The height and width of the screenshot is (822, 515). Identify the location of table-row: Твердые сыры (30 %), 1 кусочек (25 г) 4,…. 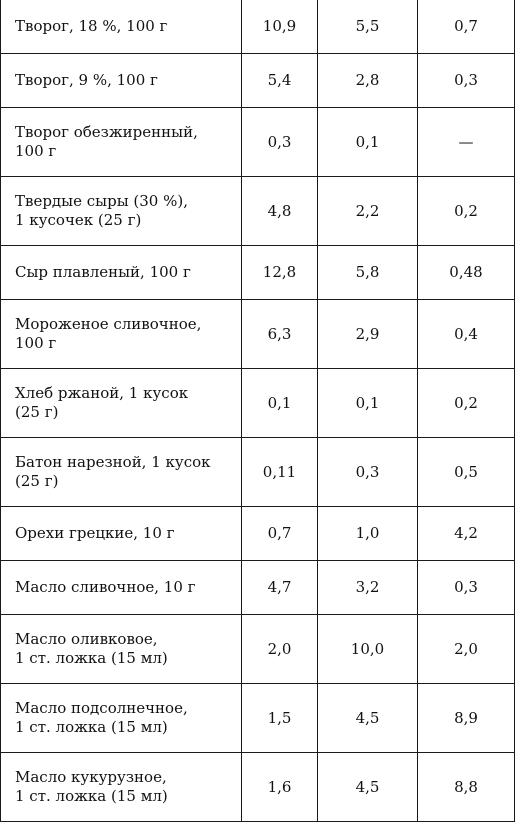
(257, 211).